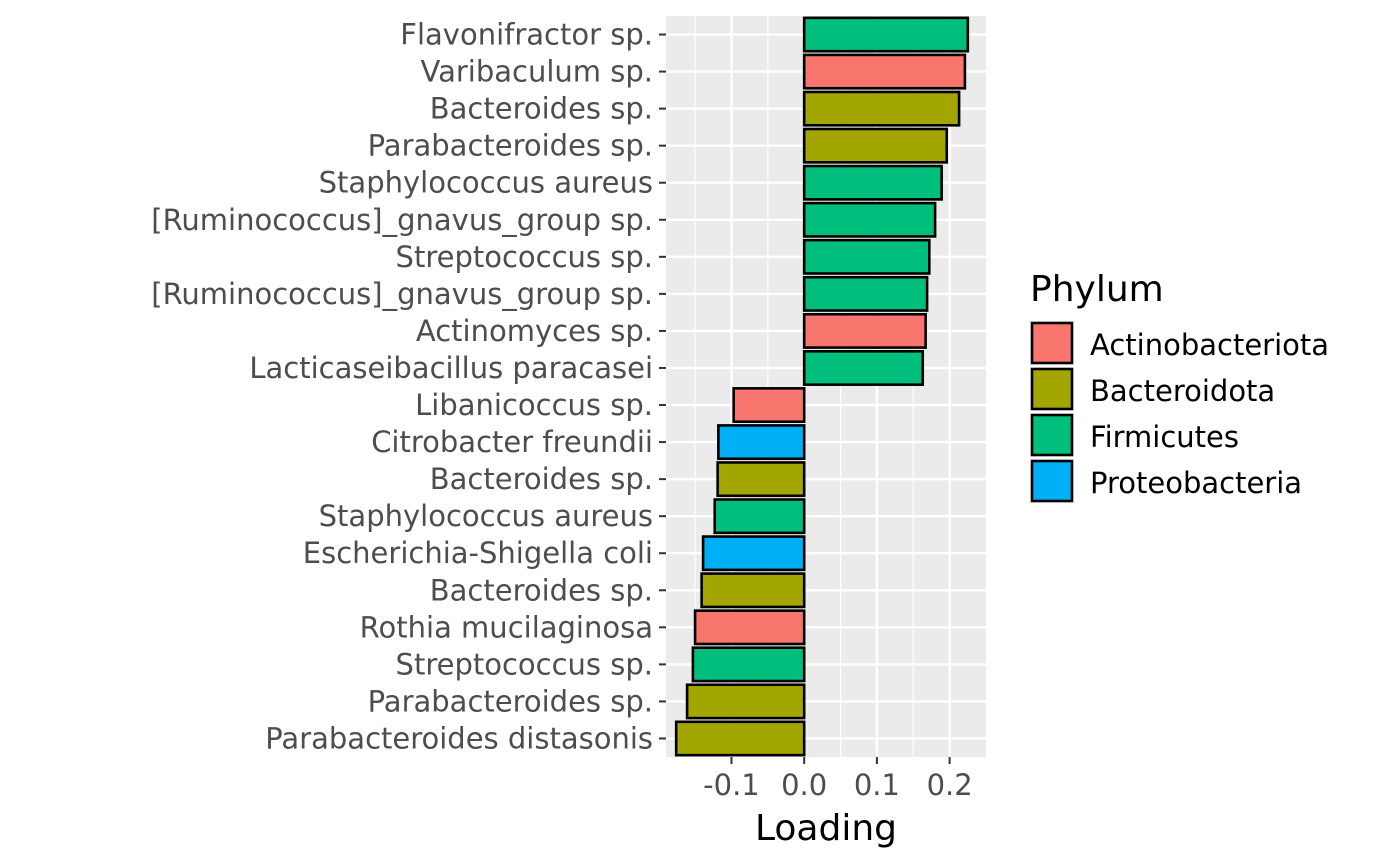 The image size is (1400, 865). What do you see at coordinates (1196, 483) in the screenshot?
I see `legend-label: Proteobacteria` at bounding box center [1196, 483].